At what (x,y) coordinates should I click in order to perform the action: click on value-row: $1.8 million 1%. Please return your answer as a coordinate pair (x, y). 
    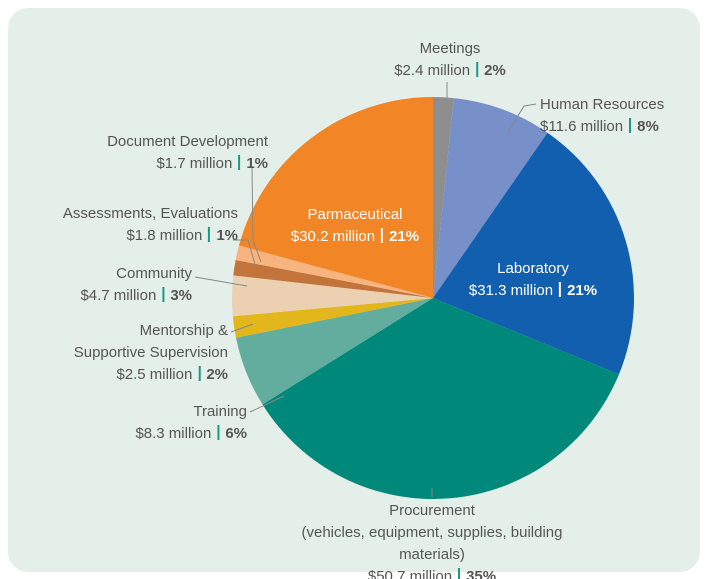
    Looking at the image, I should click on (150, 236).